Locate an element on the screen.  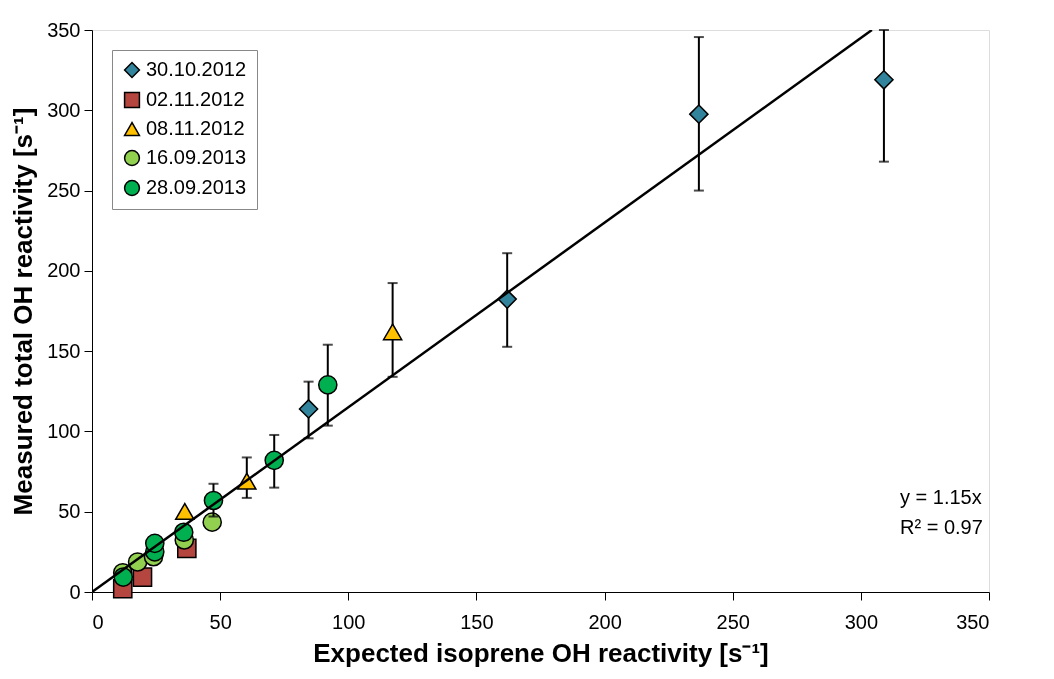
x-tick-label: 100 is located at coordinates (349, 621).